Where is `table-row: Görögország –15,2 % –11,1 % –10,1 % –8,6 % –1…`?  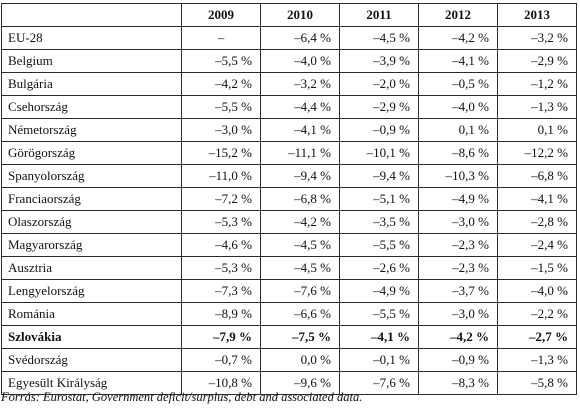
table-row: Görögország –15,2 % –11,1 % –10,1 % –8,6 % –1… is located at coordinates (289, 153).